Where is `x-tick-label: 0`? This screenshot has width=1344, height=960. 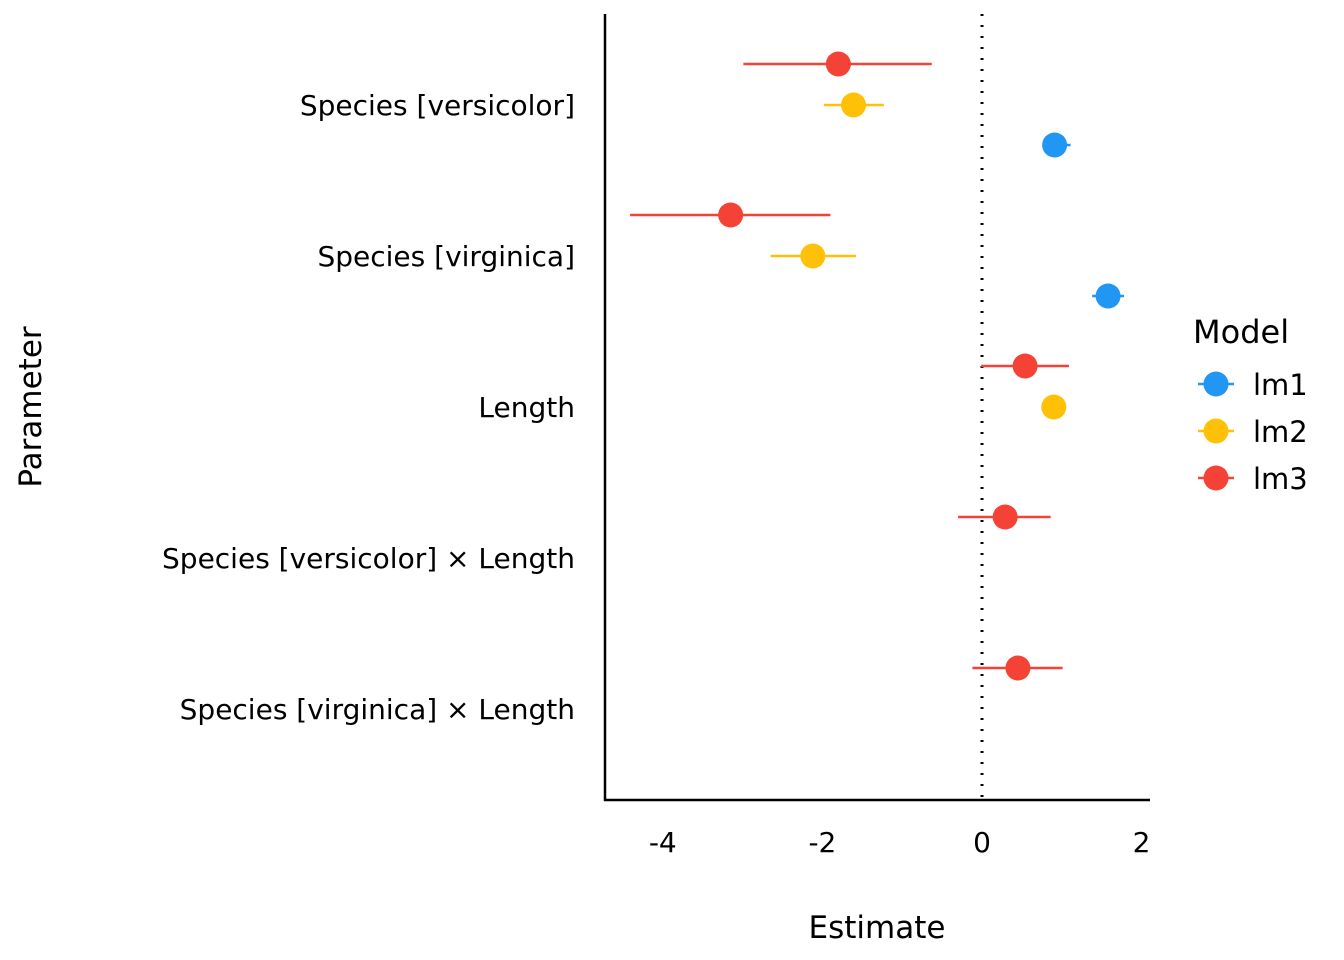
x-tick-label: 0 is located at coordinates (982, 842).